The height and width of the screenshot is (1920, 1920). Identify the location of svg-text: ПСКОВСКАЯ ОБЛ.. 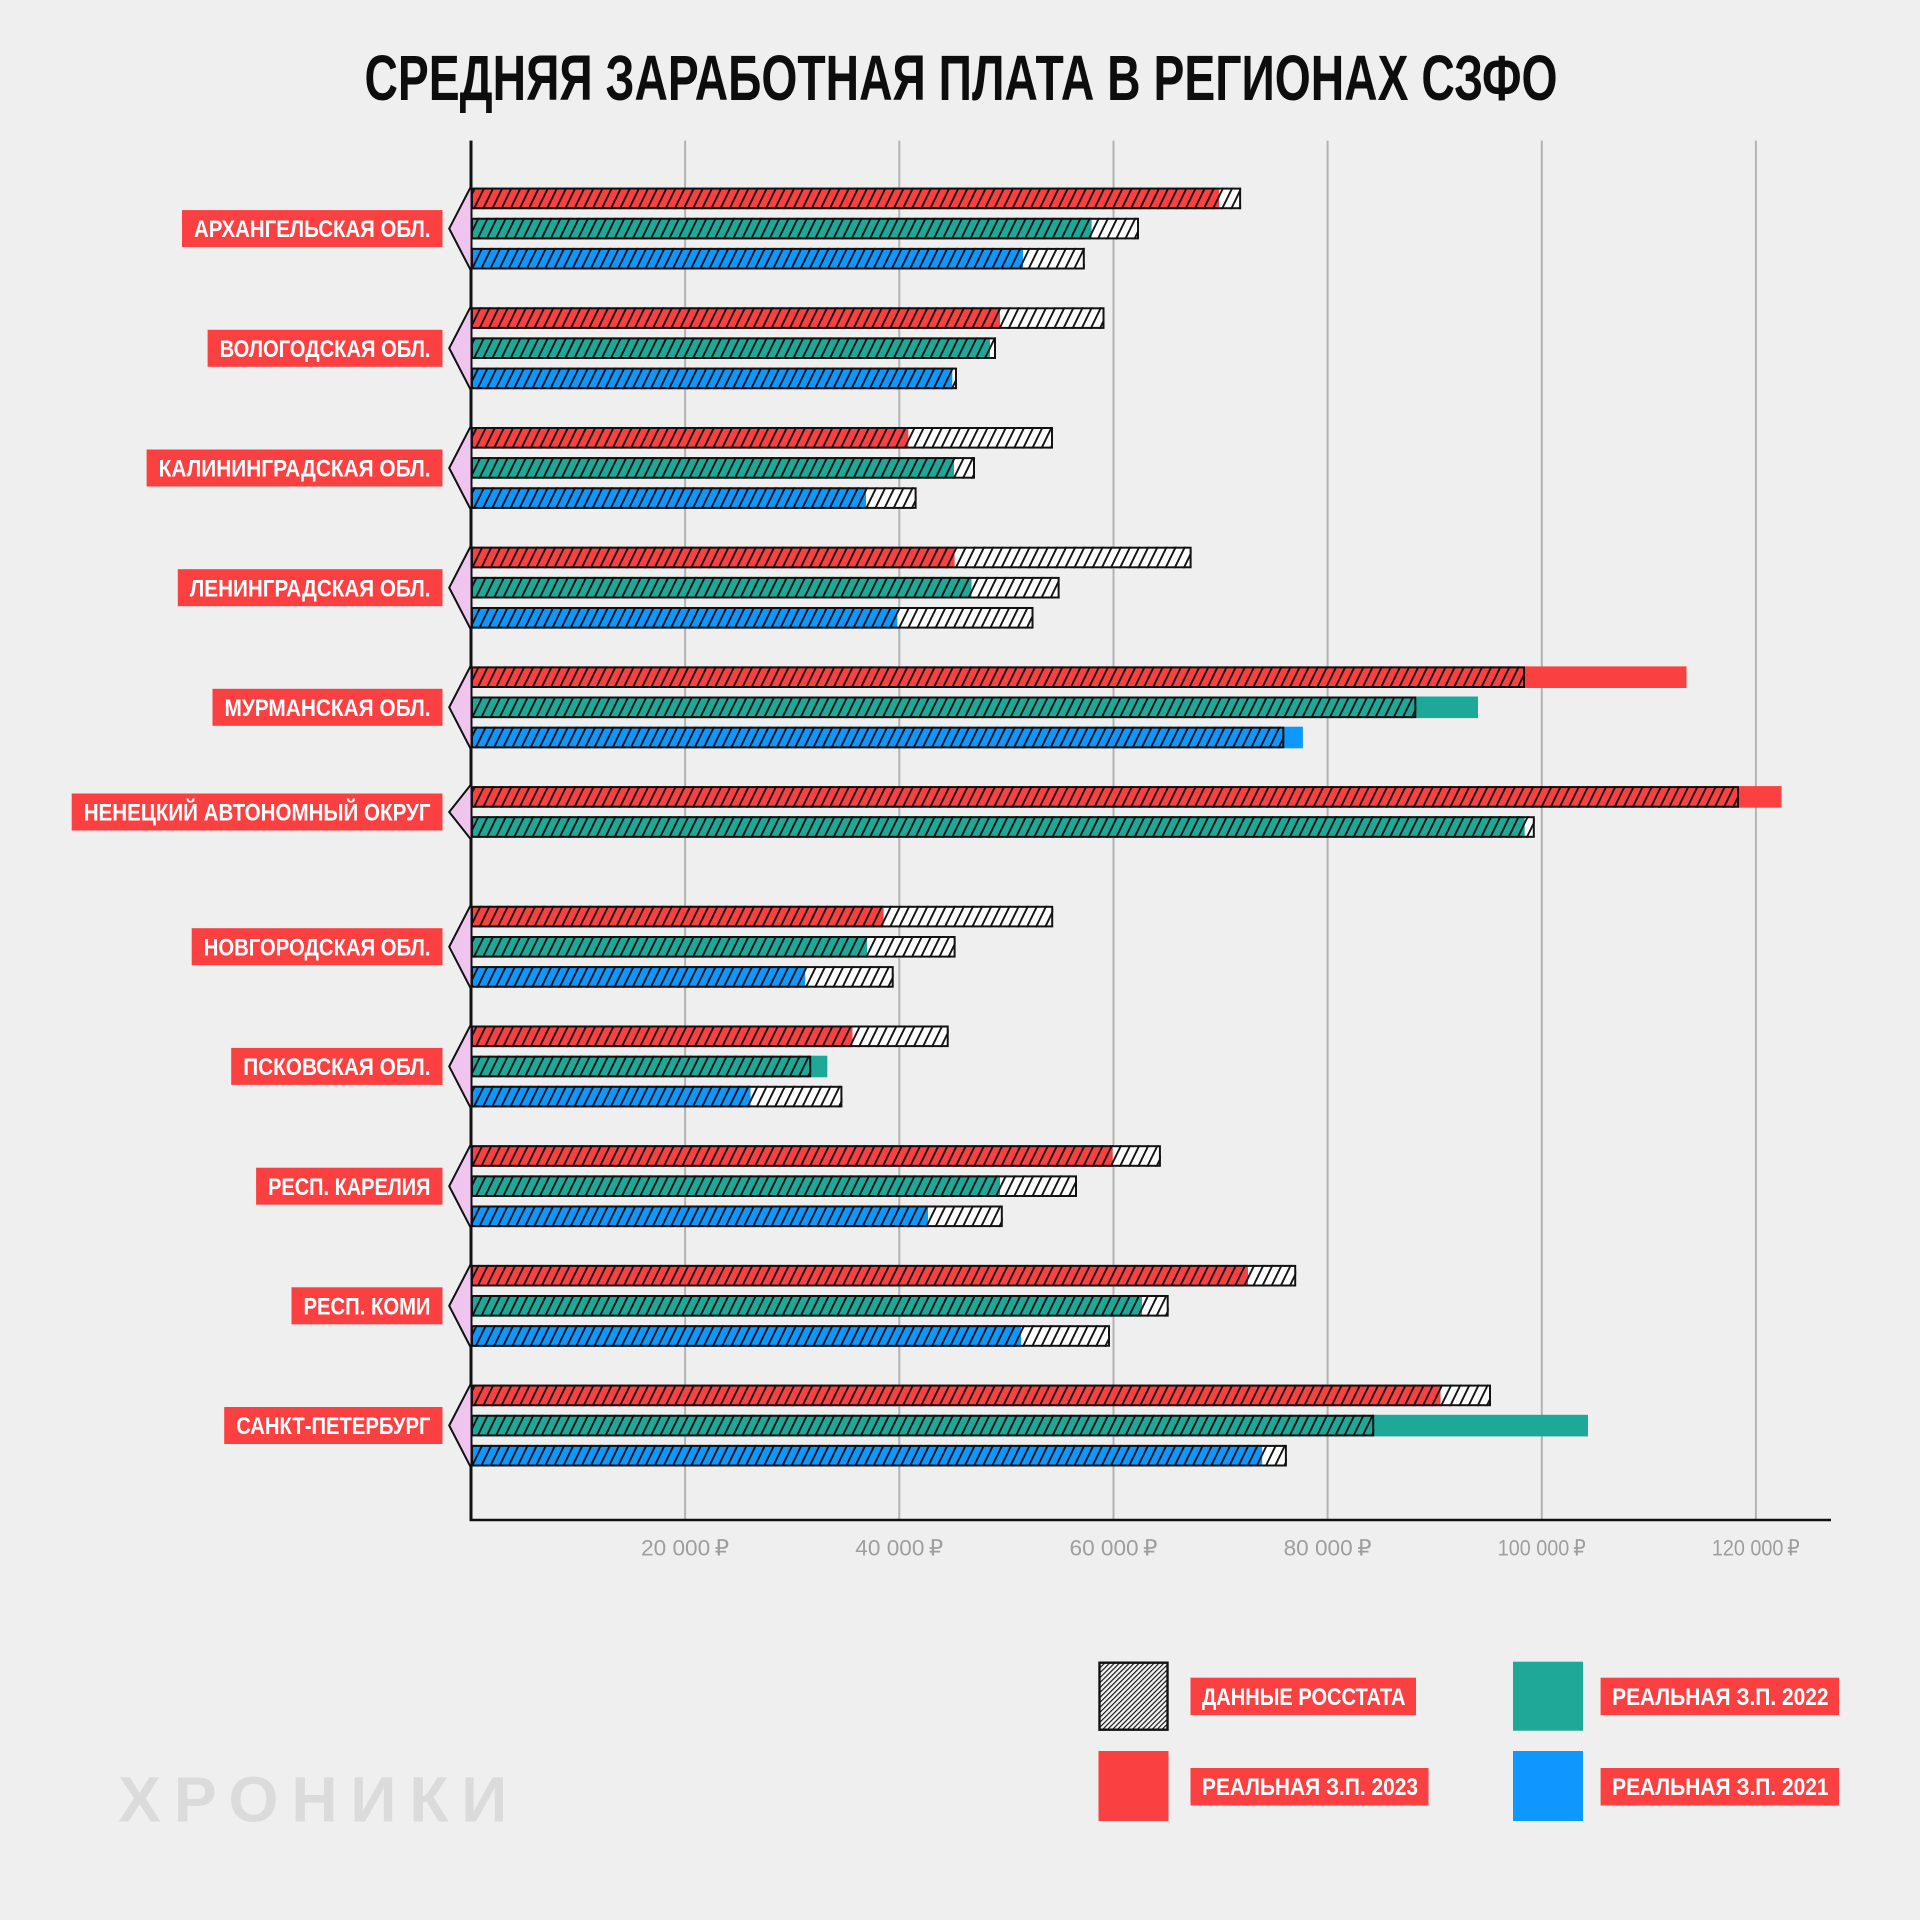
(336, 1067).